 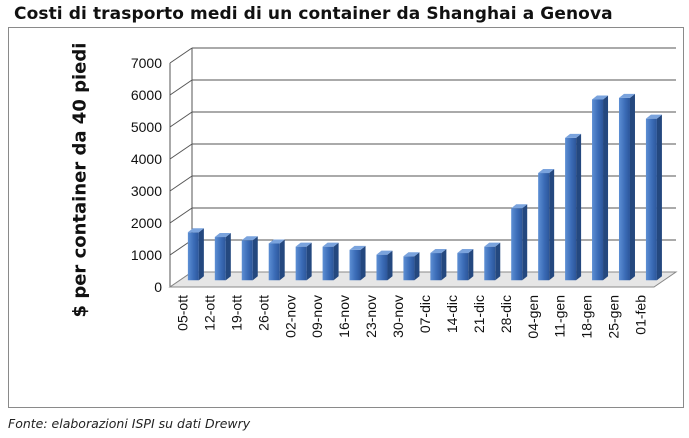 I want to click on x-tick-label: 07-dic, so click(x=425, y=314).